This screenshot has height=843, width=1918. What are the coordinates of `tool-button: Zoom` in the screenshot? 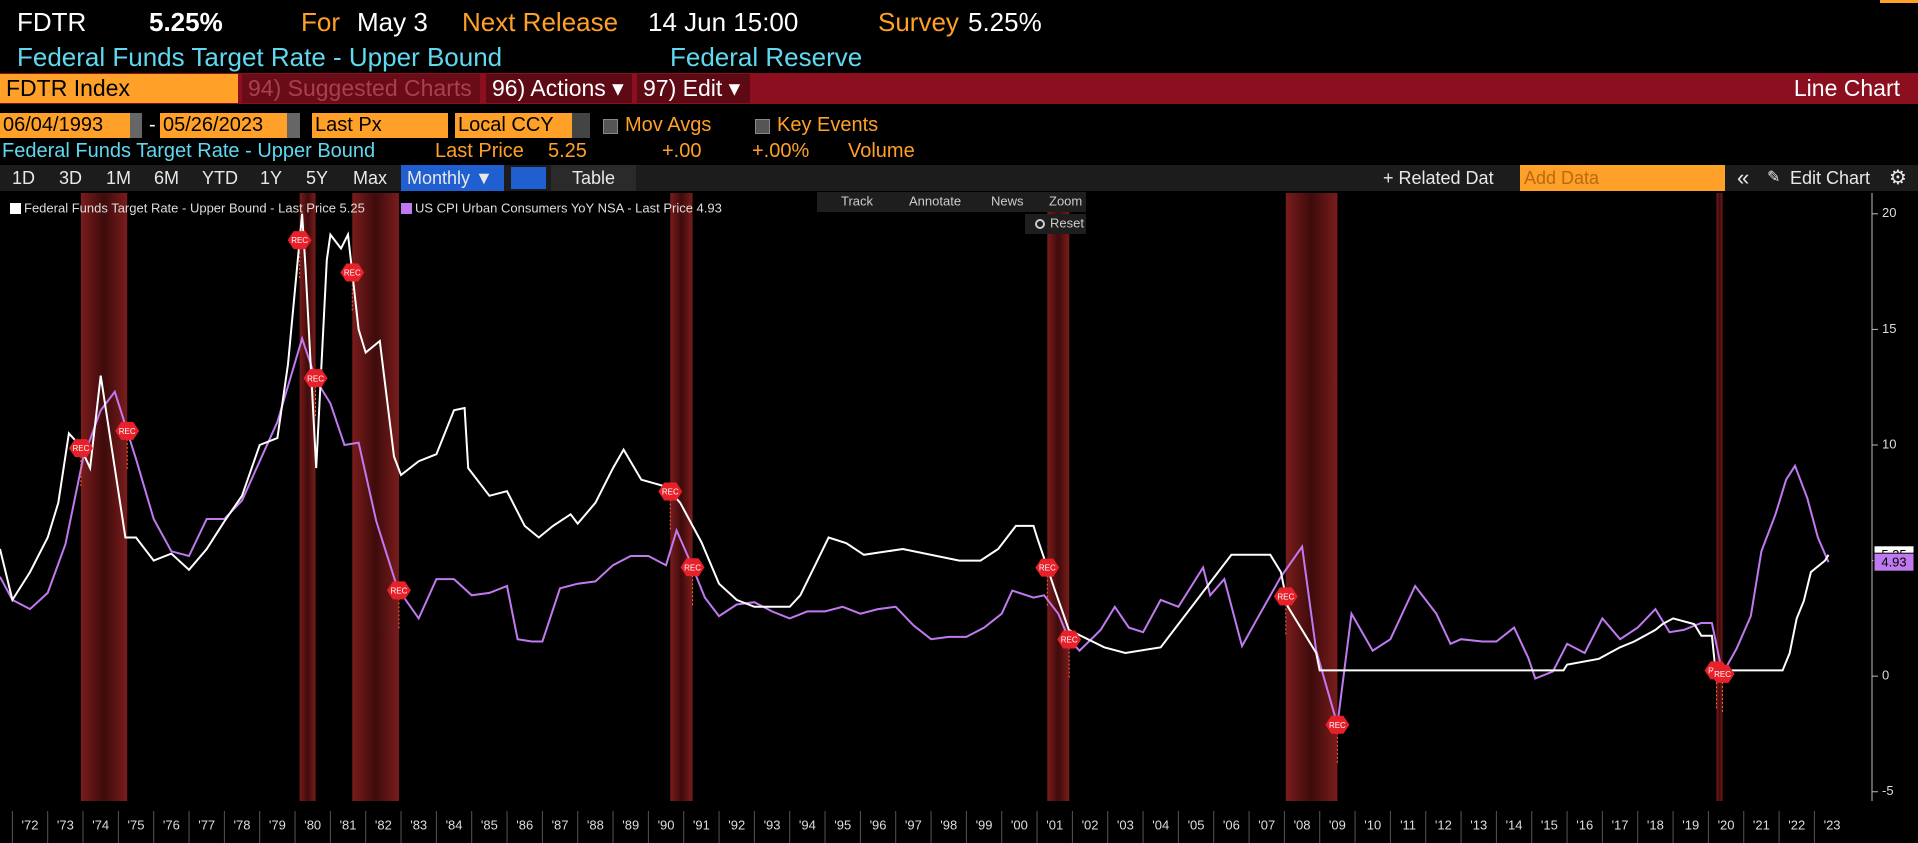 It's located at (1065, 200).